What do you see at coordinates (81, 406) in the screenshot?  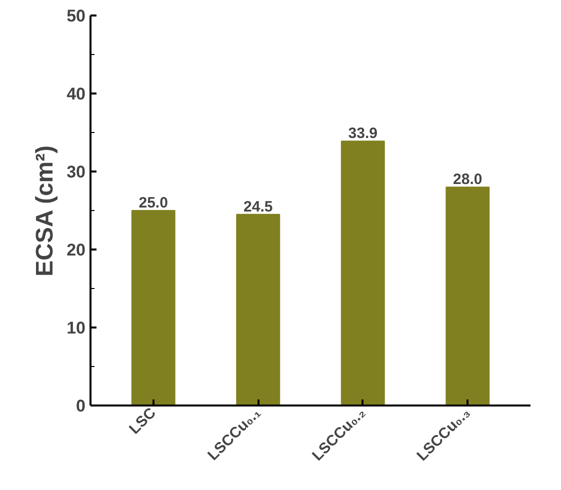 I see `y-tick-label: 0` at bounding box center [81, 406].